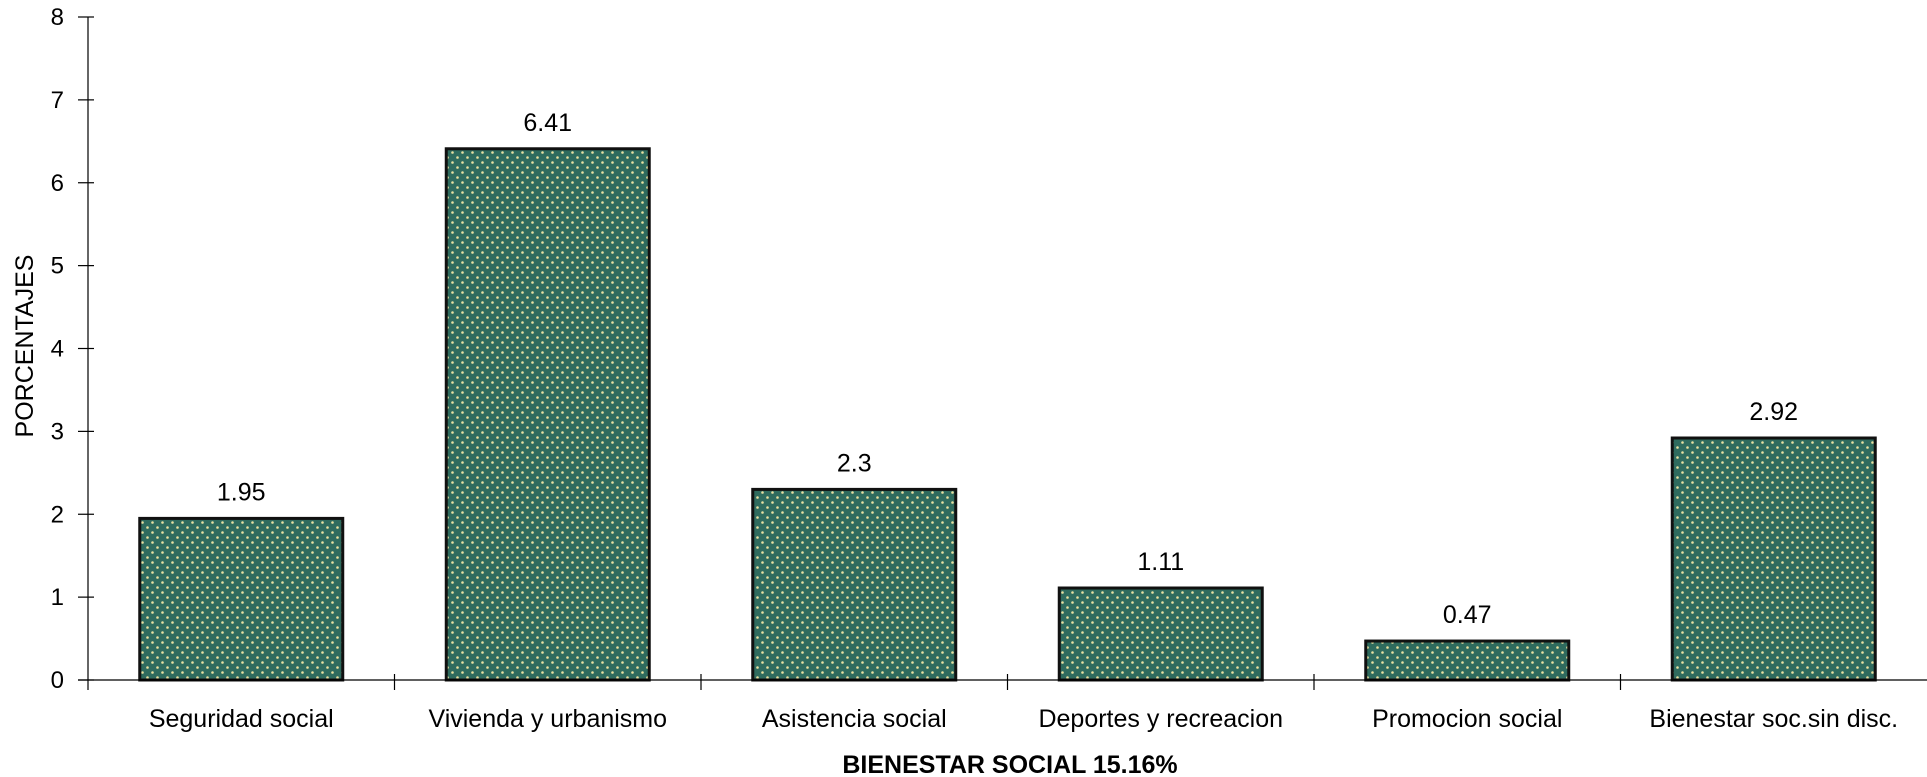 This screenshot has width=1927, height=777. Describe the element at coordinates (547, 719) in the screenshot. I see `category-label-2: Vivienda y urbanismo` at that location.